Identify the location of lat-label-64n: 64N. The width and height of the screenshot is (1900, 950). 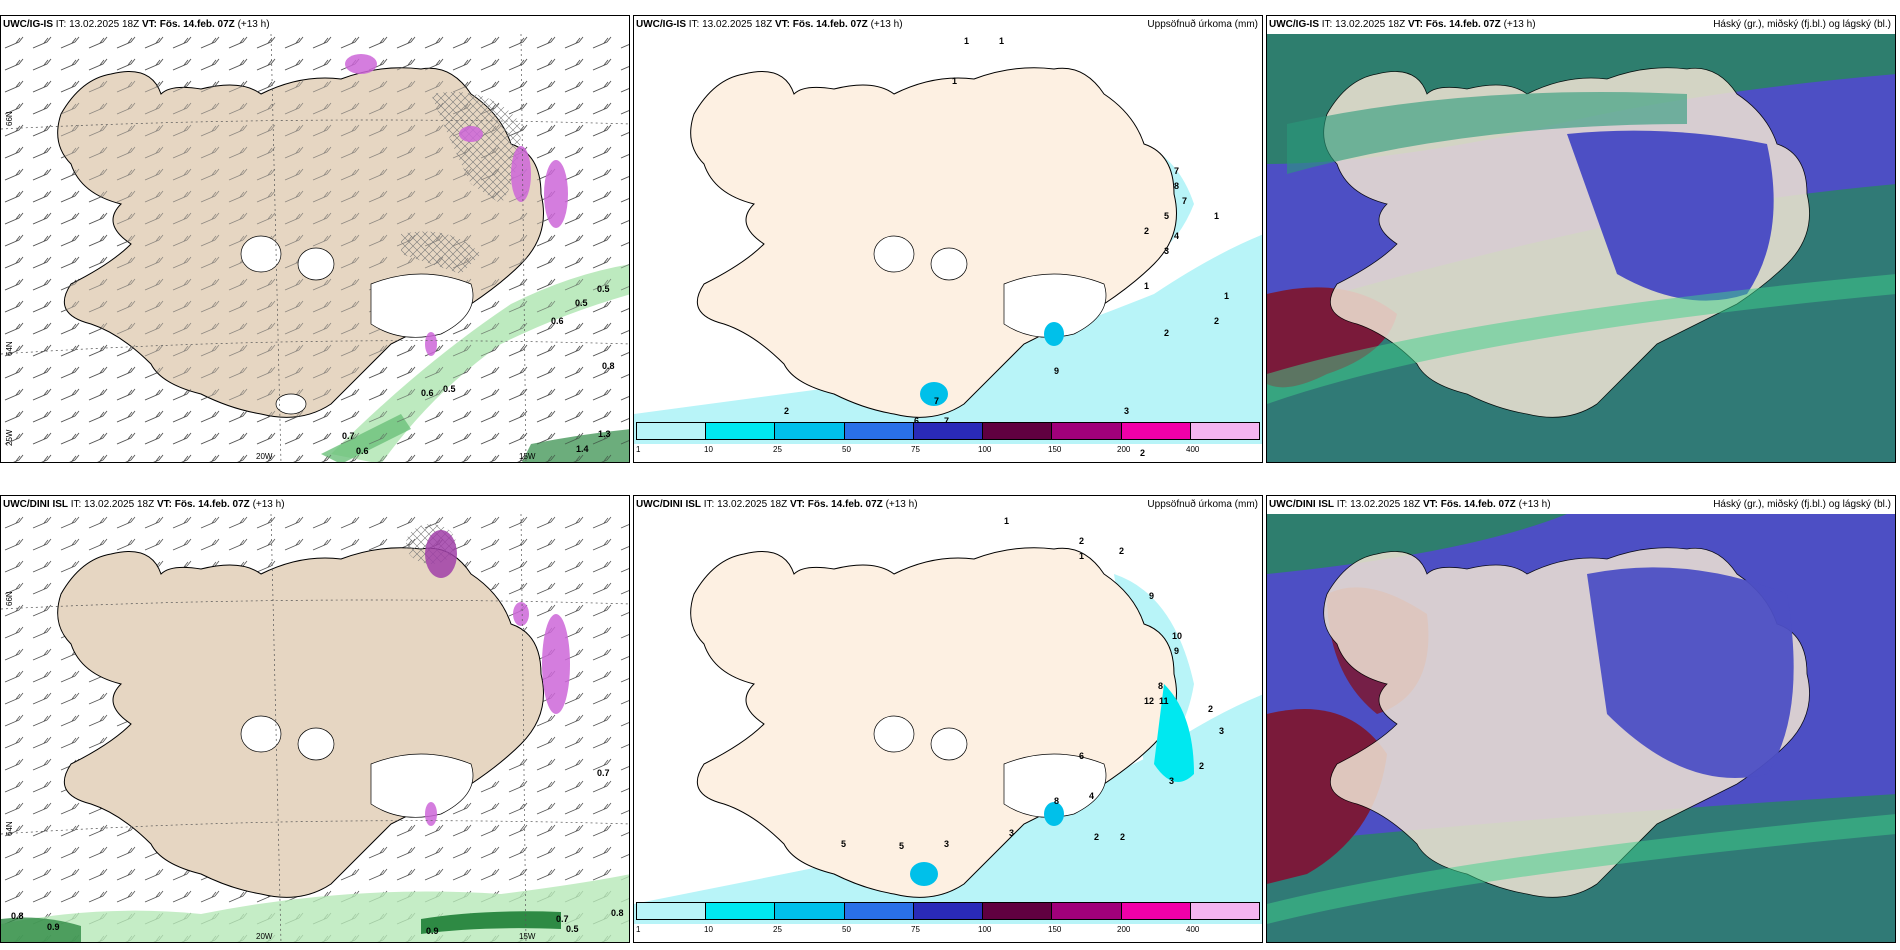
(9, 348).